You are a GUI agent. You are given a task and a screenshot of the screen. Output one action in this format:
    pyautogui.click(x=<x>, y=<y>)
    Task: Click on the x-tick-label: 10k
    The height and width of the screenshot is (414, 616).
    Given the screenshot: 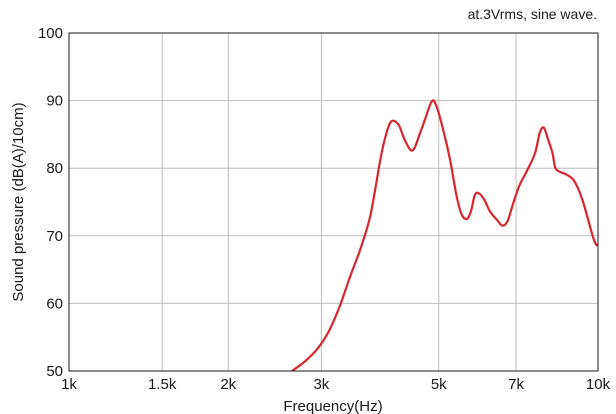 What is the action you would take?
    pyautogui.click(x=598, y=384)
    